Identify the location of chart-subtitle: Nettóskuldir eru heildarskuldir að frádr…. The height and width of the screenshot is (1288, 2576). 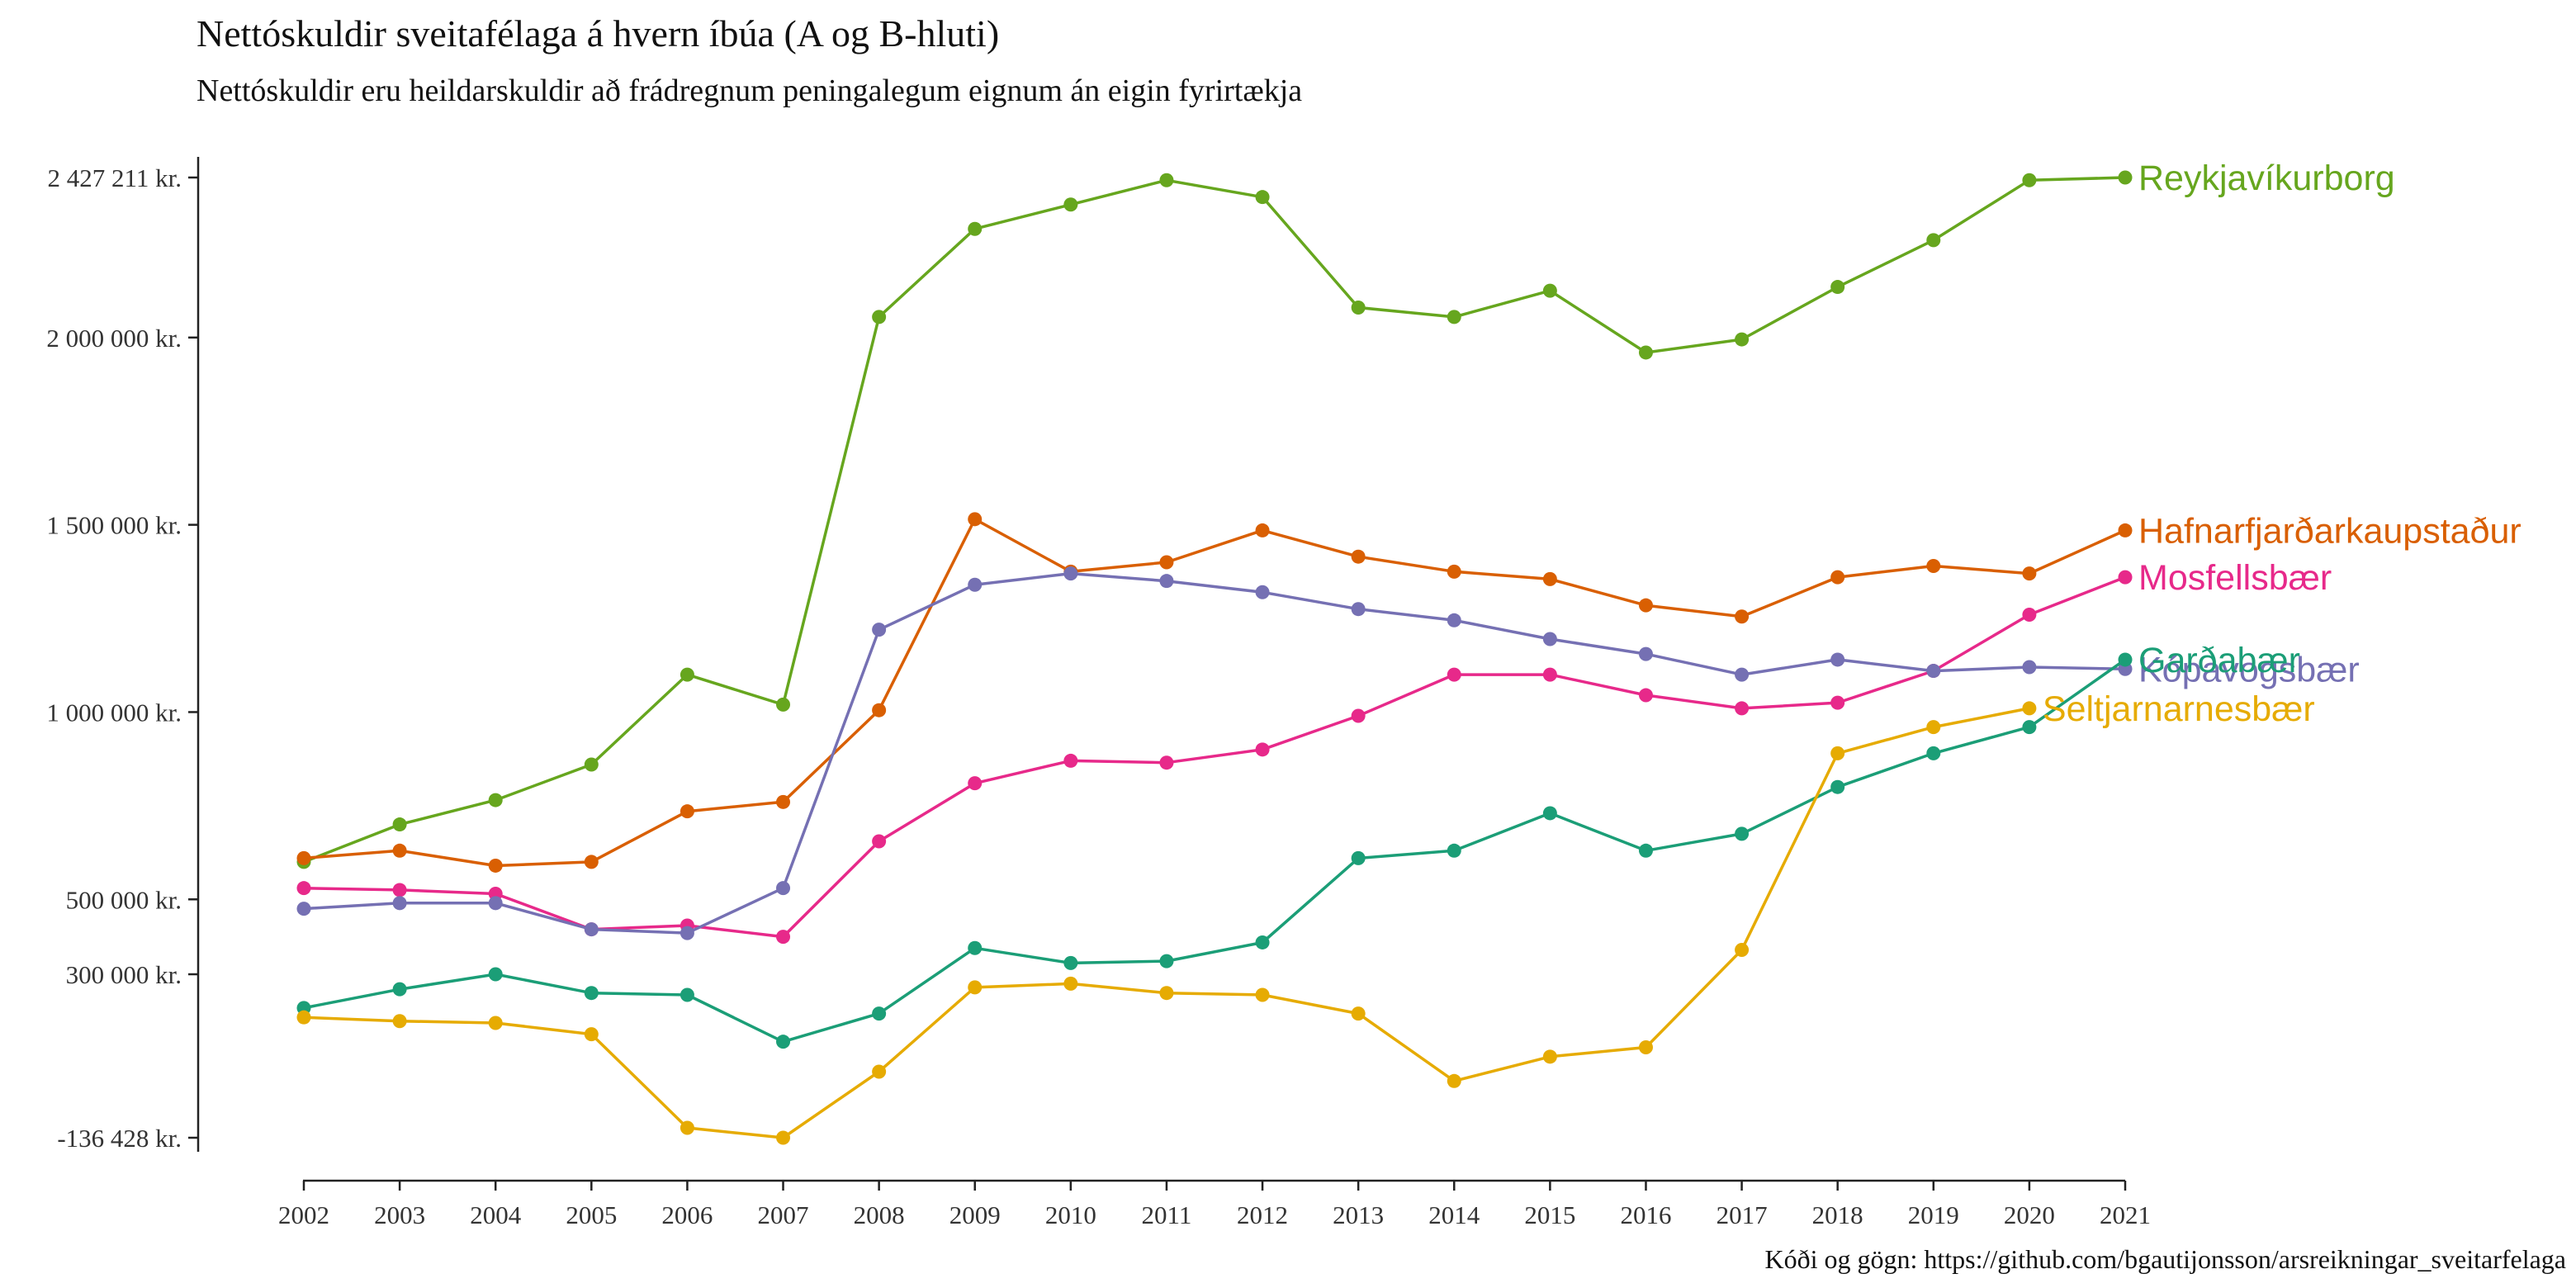
(749, 90).